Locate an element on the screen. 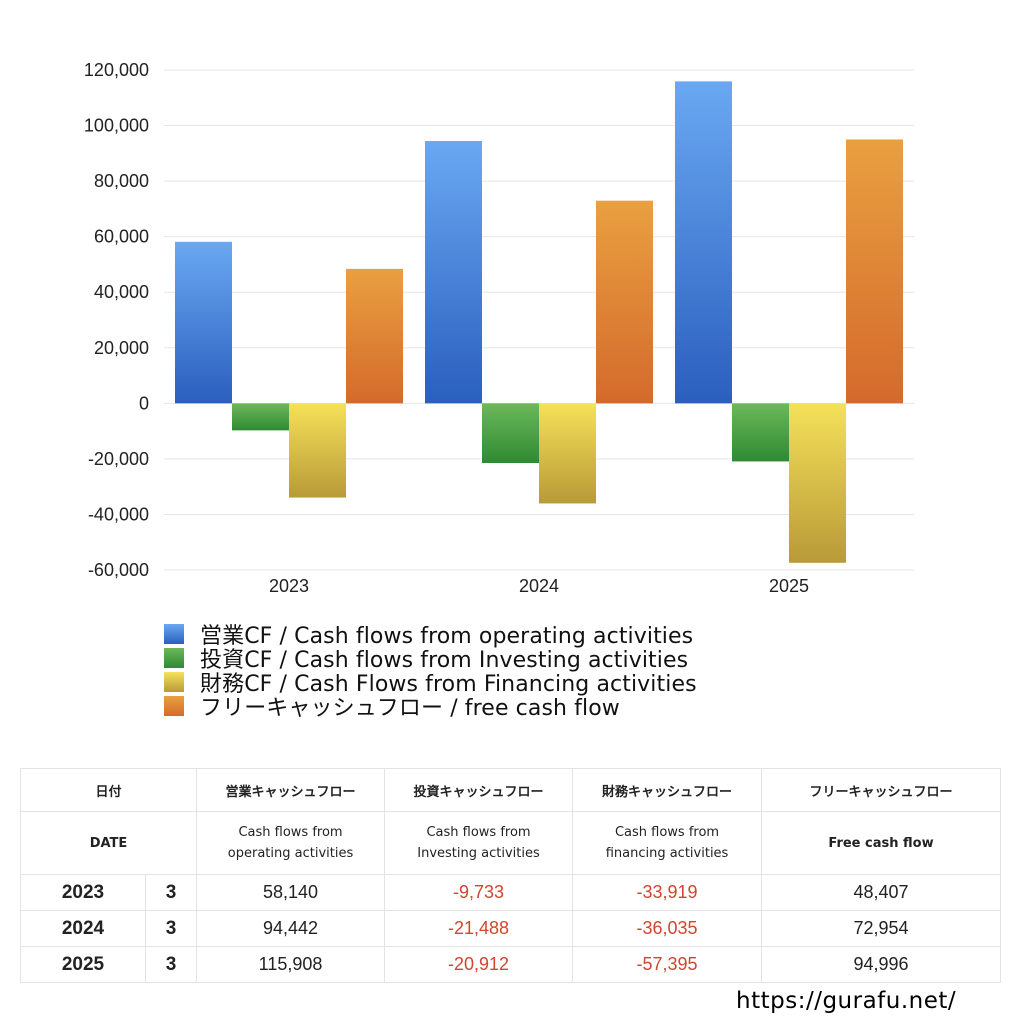  header-investing-en-line2: Investing activities is located at coordinates (478, 853).